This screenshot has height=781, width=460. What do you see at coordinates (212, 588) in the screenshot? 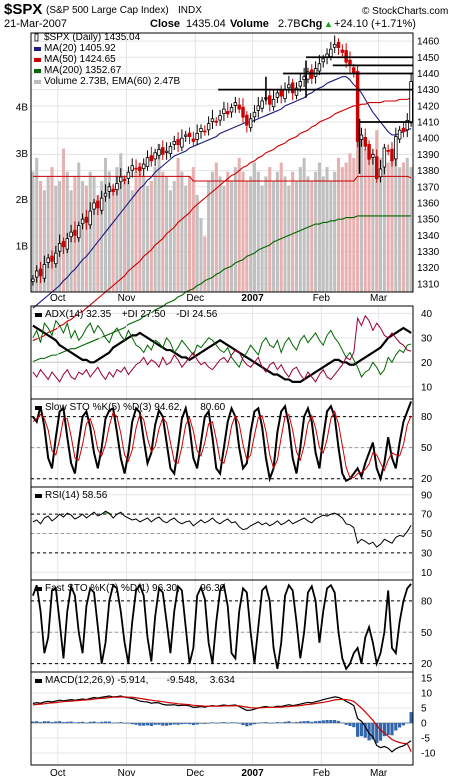
I see `legend-label: 96.30` at bounding box center [212, 588].